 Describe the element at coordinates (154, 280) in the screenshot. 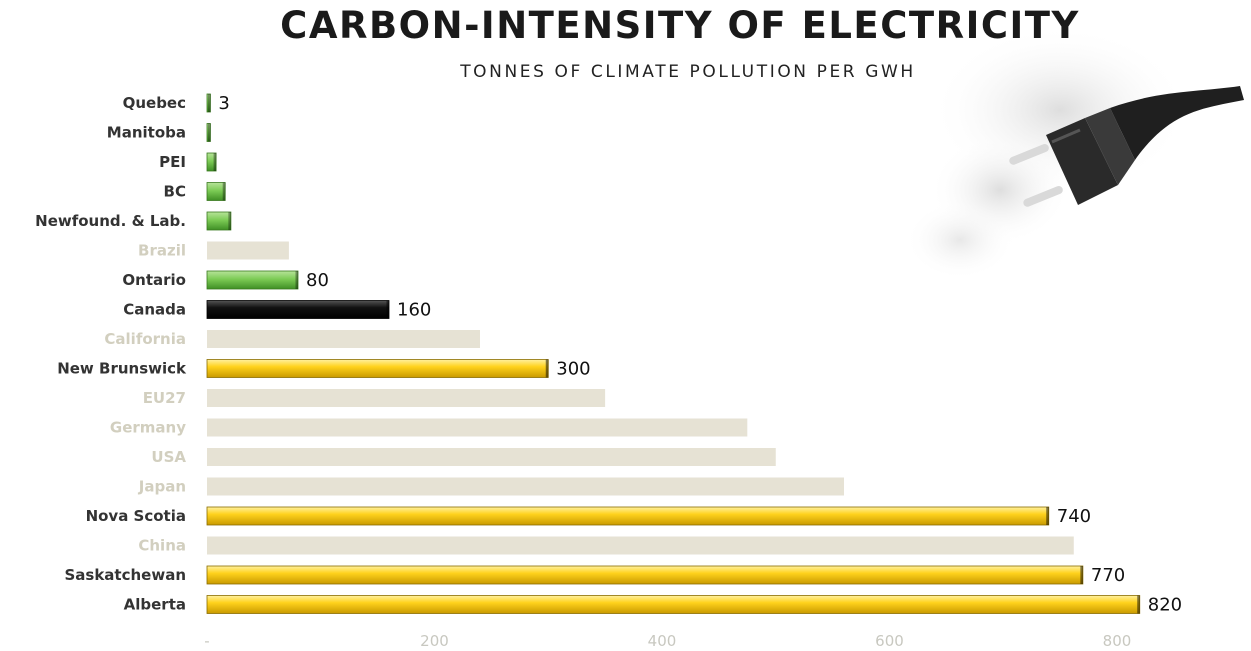

I see `category-label: Ontario` at that location.